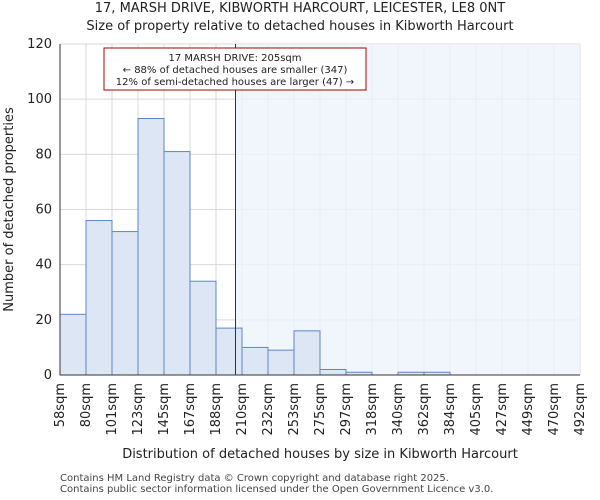  What do you see at coordinates (9, 209) in the screenshot?
I see `y-axis-label: Number of detached properties` at bounding box center [9, 209].